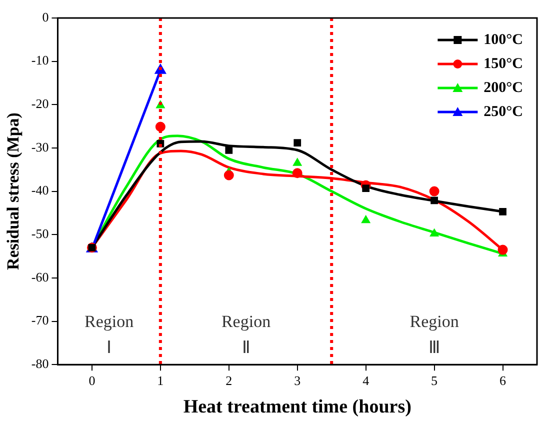  What do you see at coordinates (229, 380) in the screenshot?
I see `x-tick-label: 2` at bounding box center [229, 380].